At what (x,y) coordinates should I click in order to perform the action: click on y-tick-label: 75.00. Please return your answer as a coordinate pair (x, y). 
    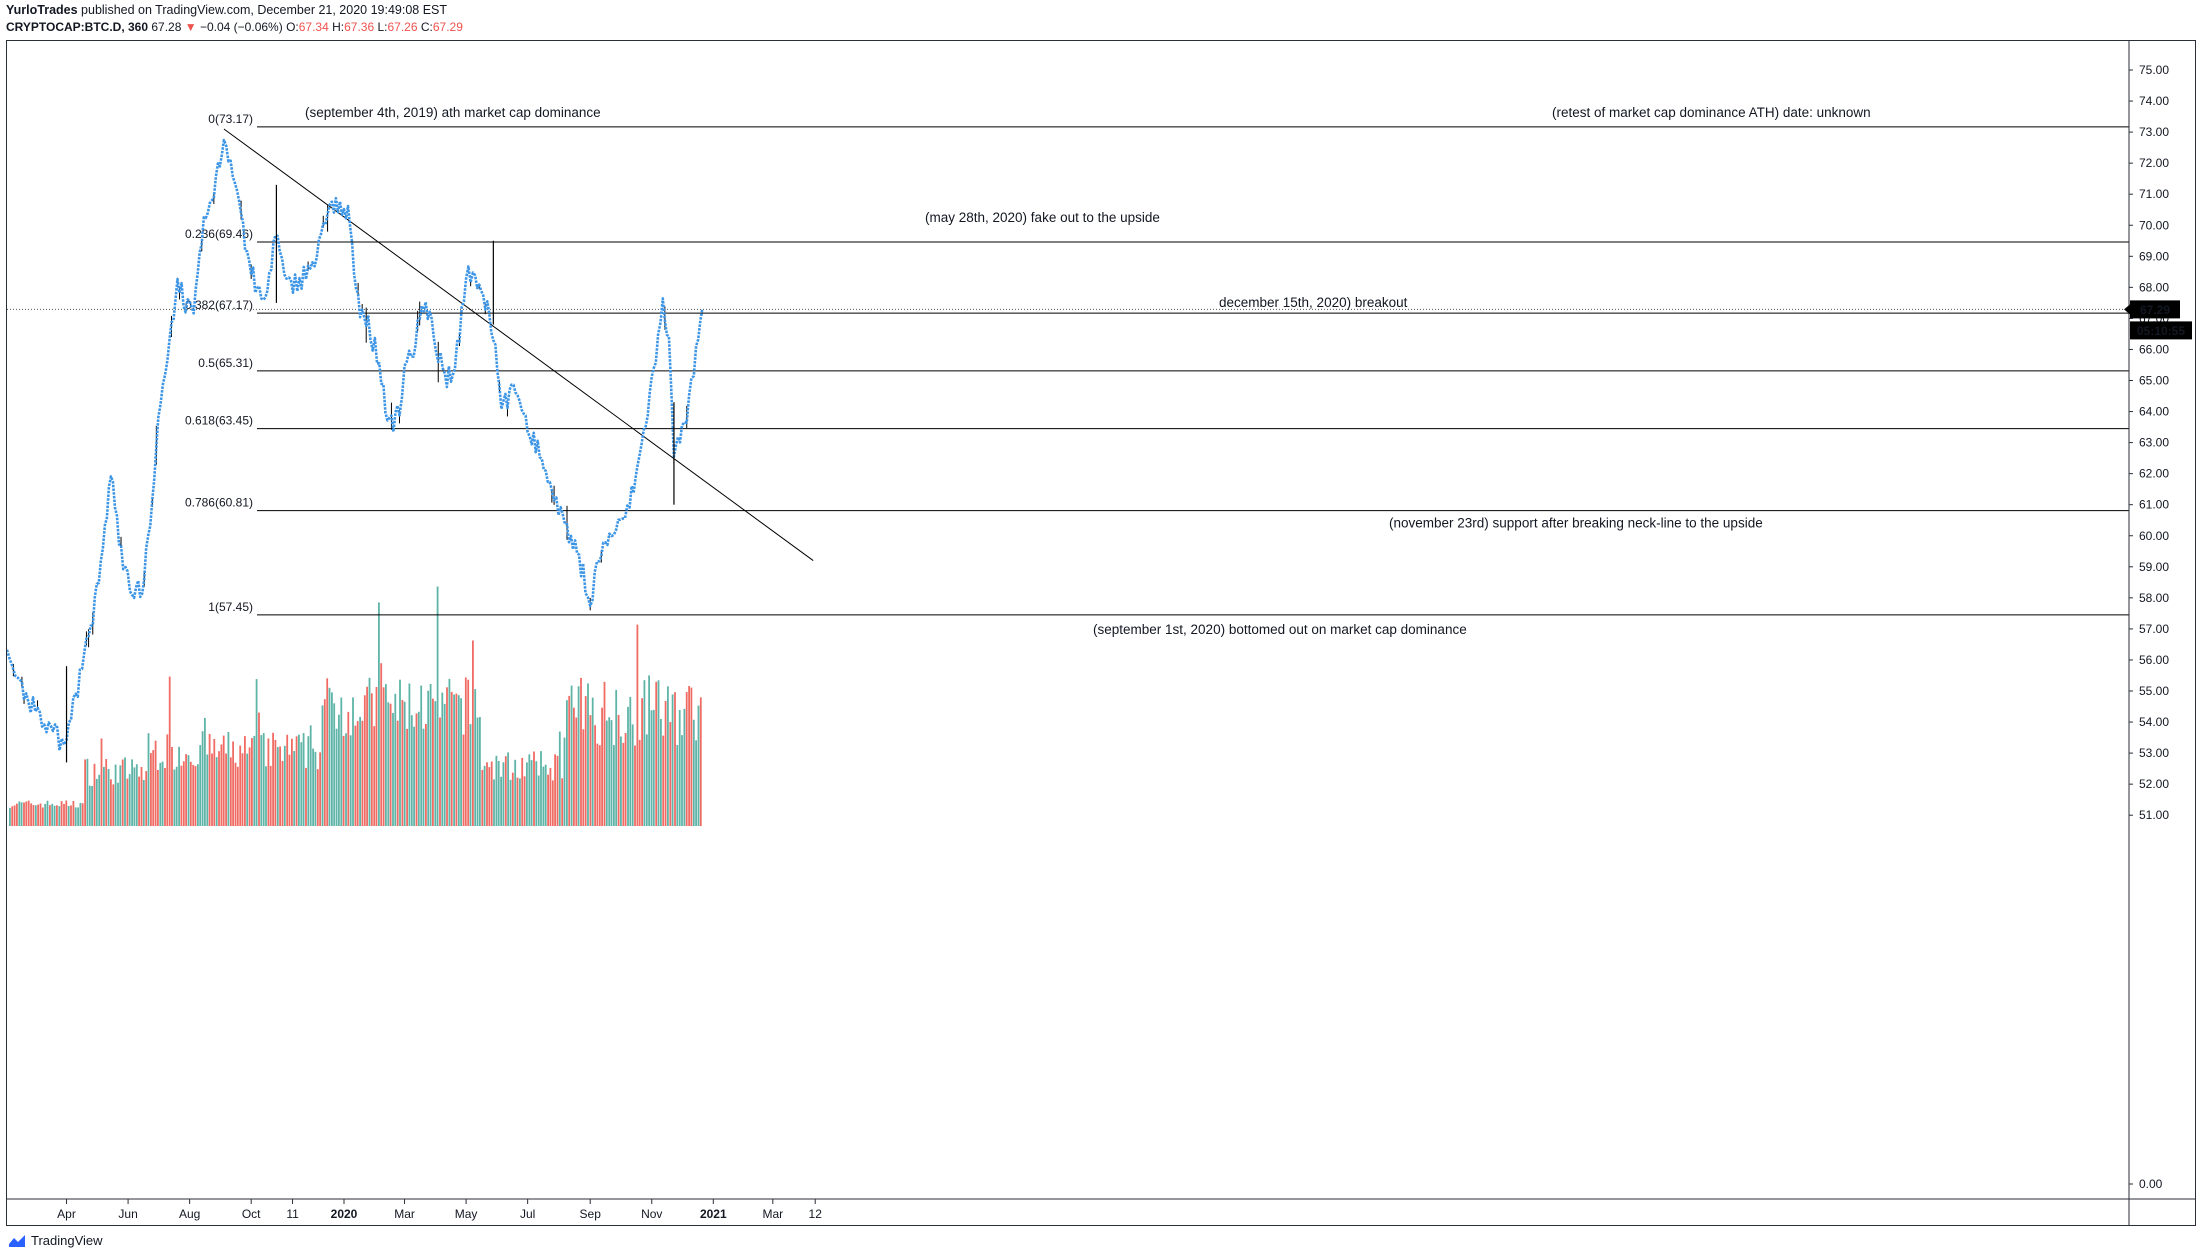
    Looking at the image, I should click on (2154, 70).